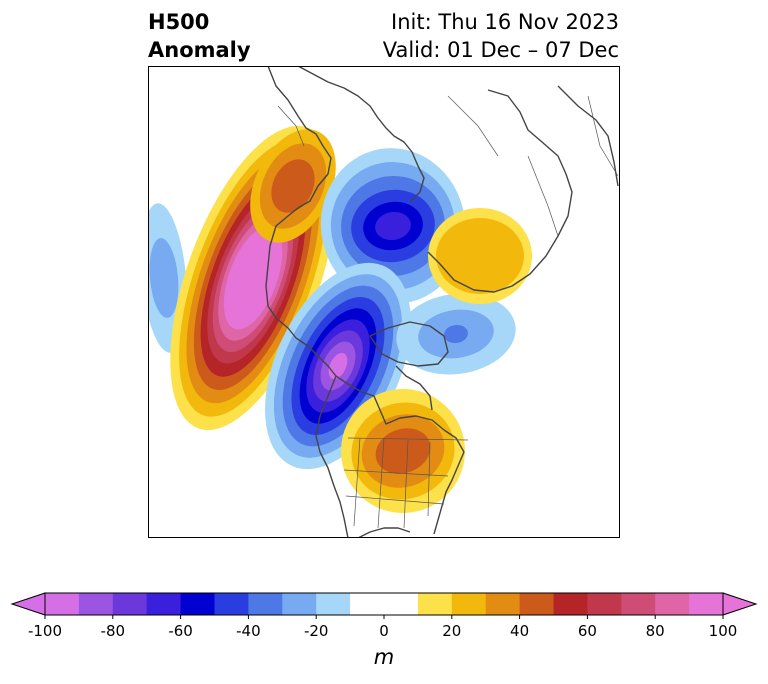  What do you see at coordinates (519, 631) in the screenshot?
I see `colorbar-tick-label: 40` at bounding box center [519, 631].